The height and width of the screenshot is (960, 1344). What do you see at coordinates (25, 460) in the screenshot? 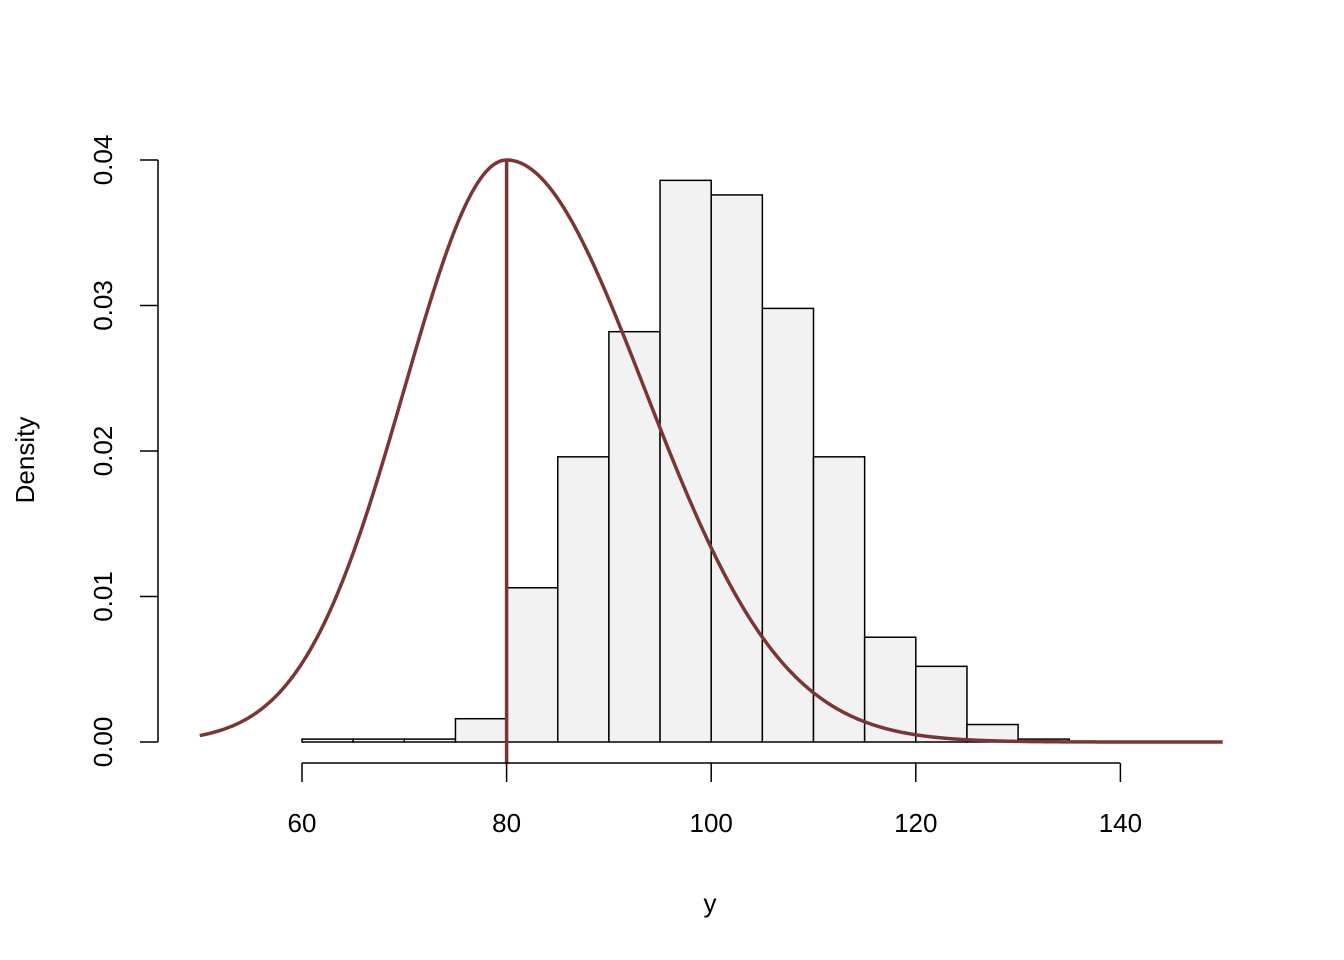
I see `y-axis-title: Density` at bounding box center [25, 460].